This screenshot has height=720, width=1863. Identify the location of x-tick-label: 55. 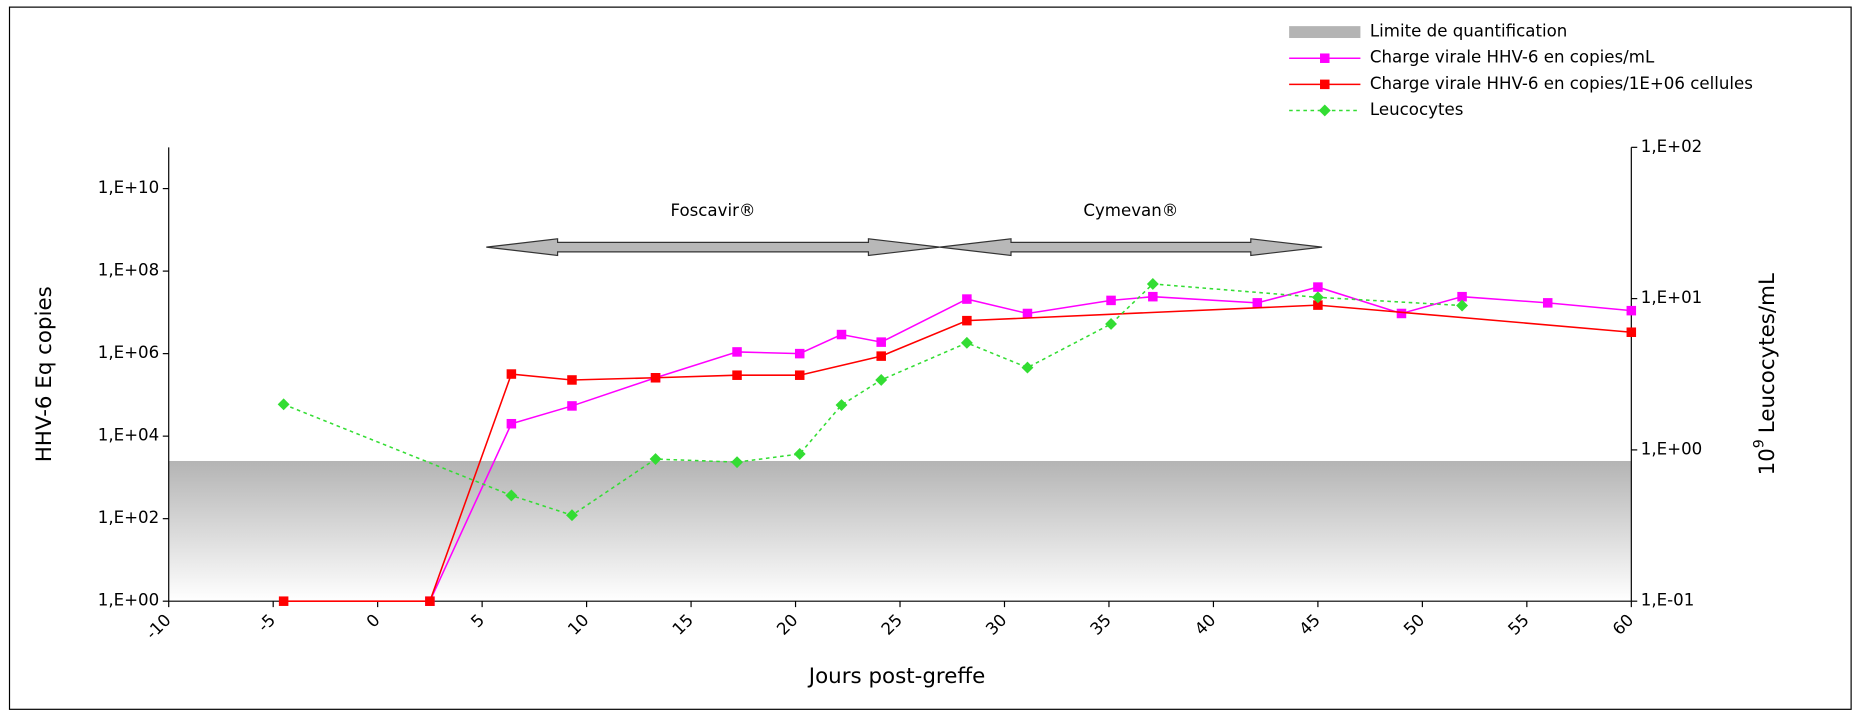
(1518, 624).